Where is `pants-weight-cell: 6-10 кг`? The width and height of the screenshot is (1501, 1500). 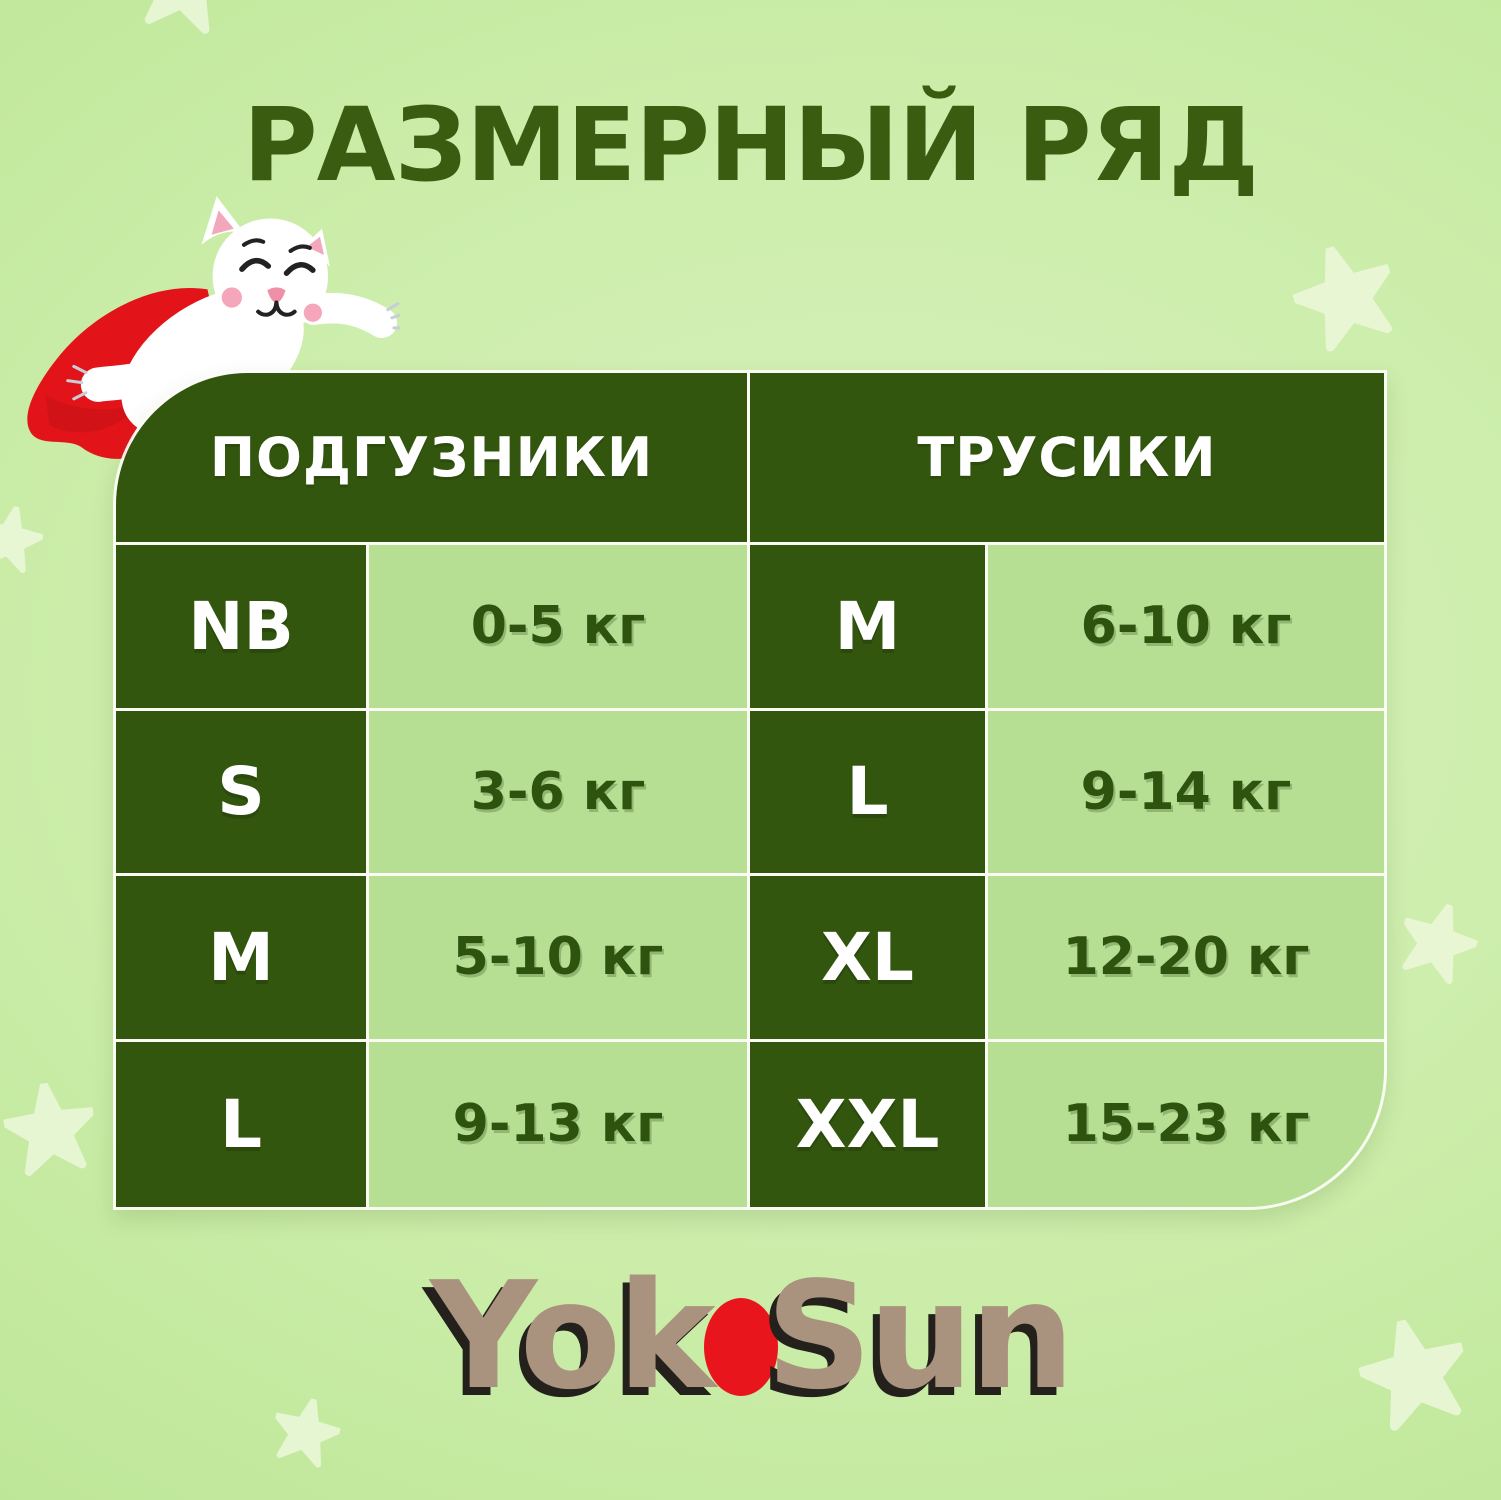 pants-weight-cell: 6-10 кг is located at coordinates (1186, 628).